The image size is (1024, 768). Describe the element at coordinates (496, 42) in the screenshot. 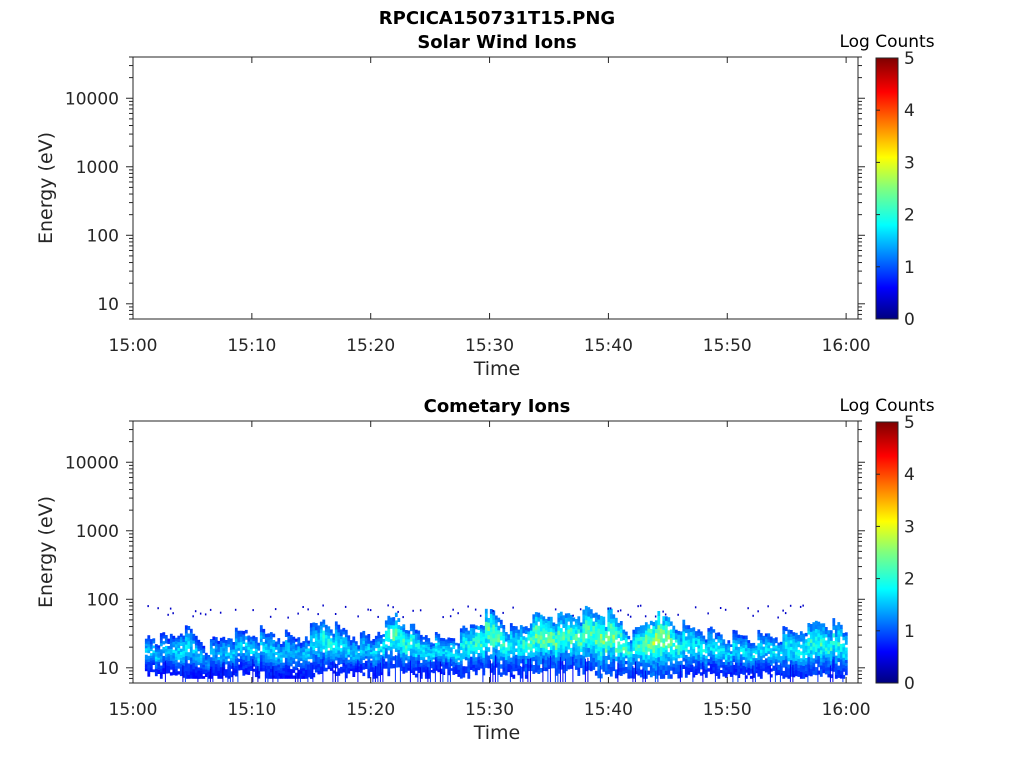

I see `panel-1-title: Solar Wind Ions` at that location.